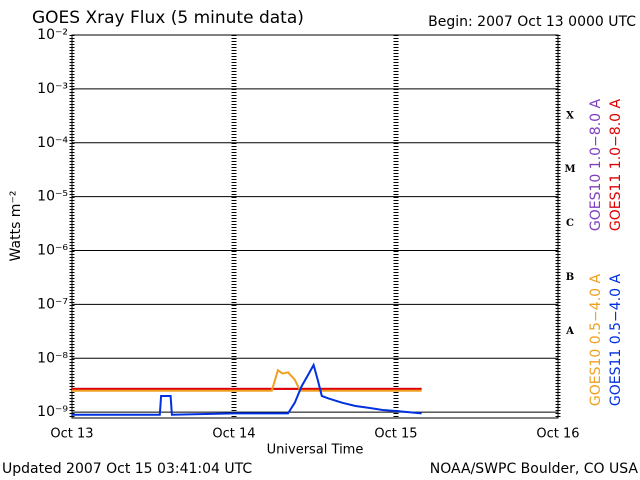  What do you see at coordinates (534, 469) in the screenshot?
I see `footer-right: NOAA/SWPC Boulder, CO USA` at bounding box center [534, 469].